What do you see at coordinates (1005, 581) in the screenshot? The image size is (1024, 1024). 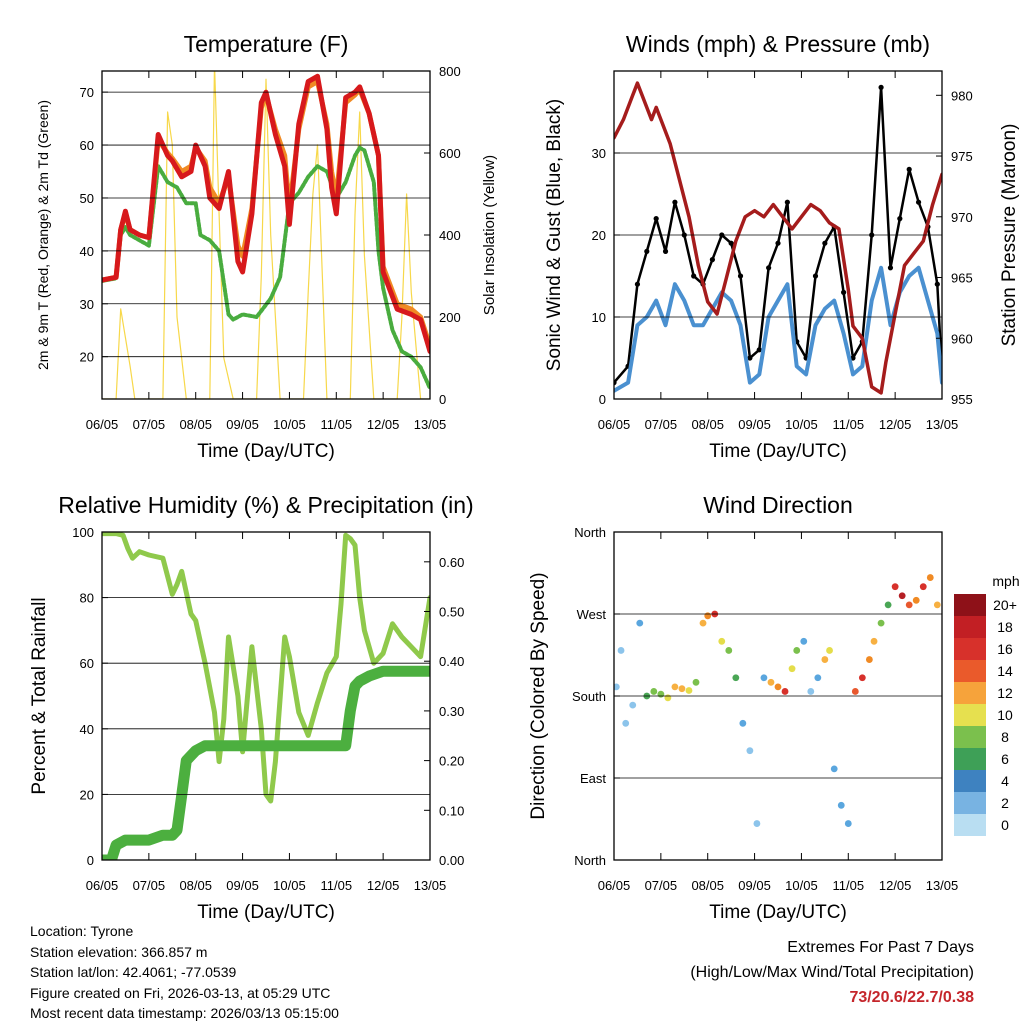 I see `legend-title: mph` at bounding box center [1005, 581].